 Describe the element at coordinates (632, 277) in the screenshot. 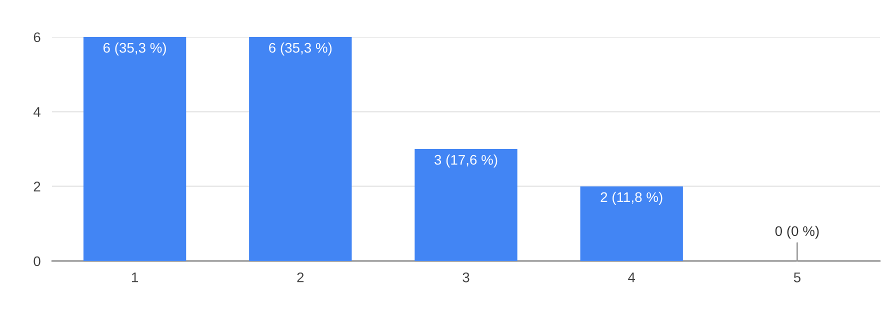

I see `x-tick-label: 4` at that location.